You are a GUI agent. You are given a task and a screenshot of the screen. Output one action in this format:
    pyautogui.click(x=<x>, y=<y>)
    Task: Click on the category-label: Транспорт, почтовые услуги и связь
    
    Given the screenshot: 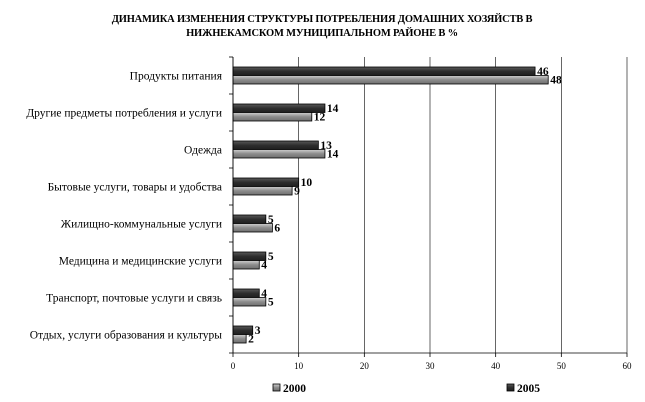 What is the action you would take?
    pyautogui.click(x=134, y=299)
    